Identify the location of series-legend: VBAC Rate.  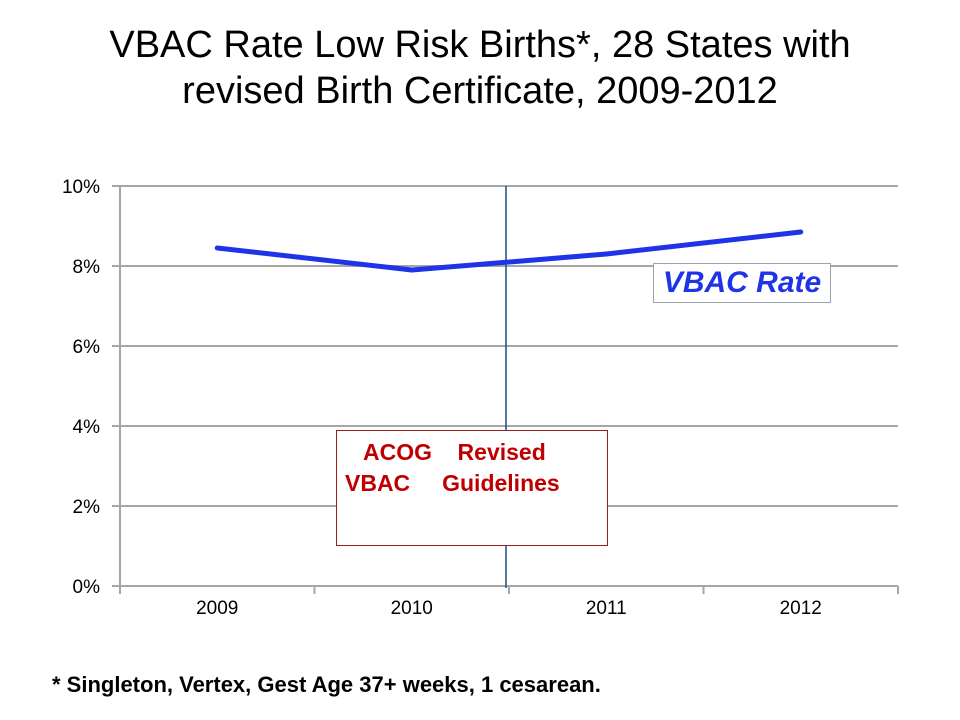
(742, 283).